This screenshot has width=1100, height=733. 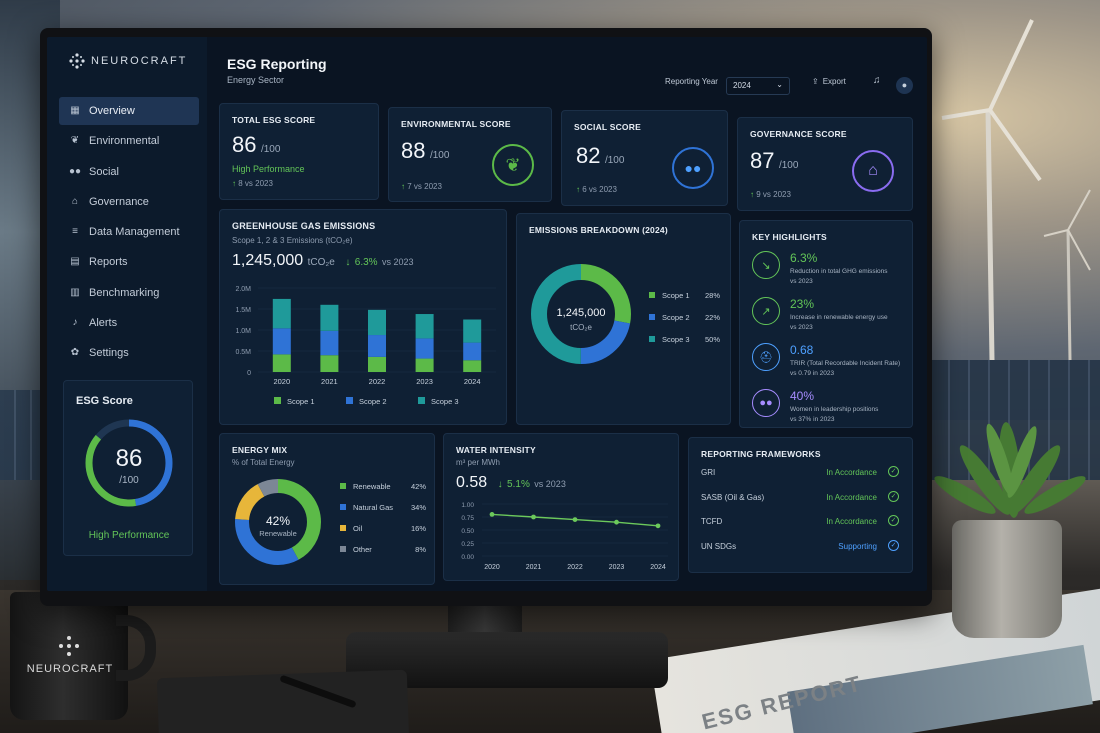 What do you see at coordinates (658, 526) in the screenshot?
I see `data-point-2024` at bounding box center [658, 526].